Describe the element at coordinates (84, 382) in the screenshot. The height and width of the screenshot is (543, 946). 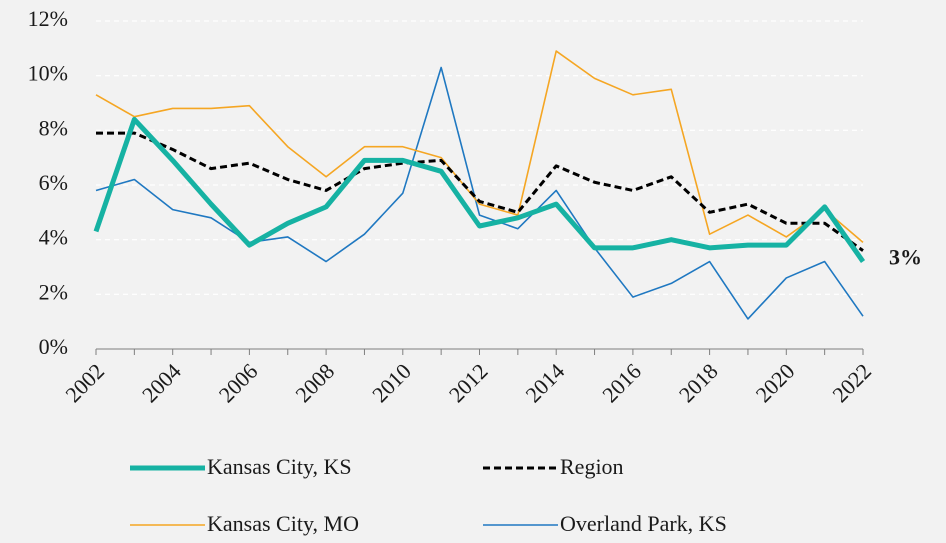
I see `x-tick-label: 2002` at that location.